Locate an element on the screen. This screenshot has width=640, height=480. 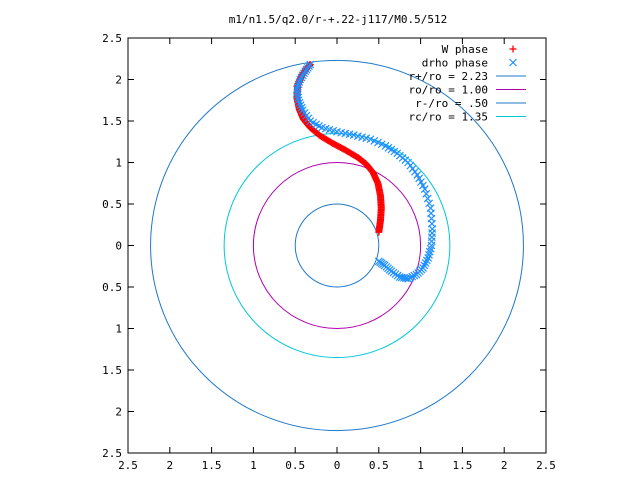
points-layer is located at coordinates (364, 171).